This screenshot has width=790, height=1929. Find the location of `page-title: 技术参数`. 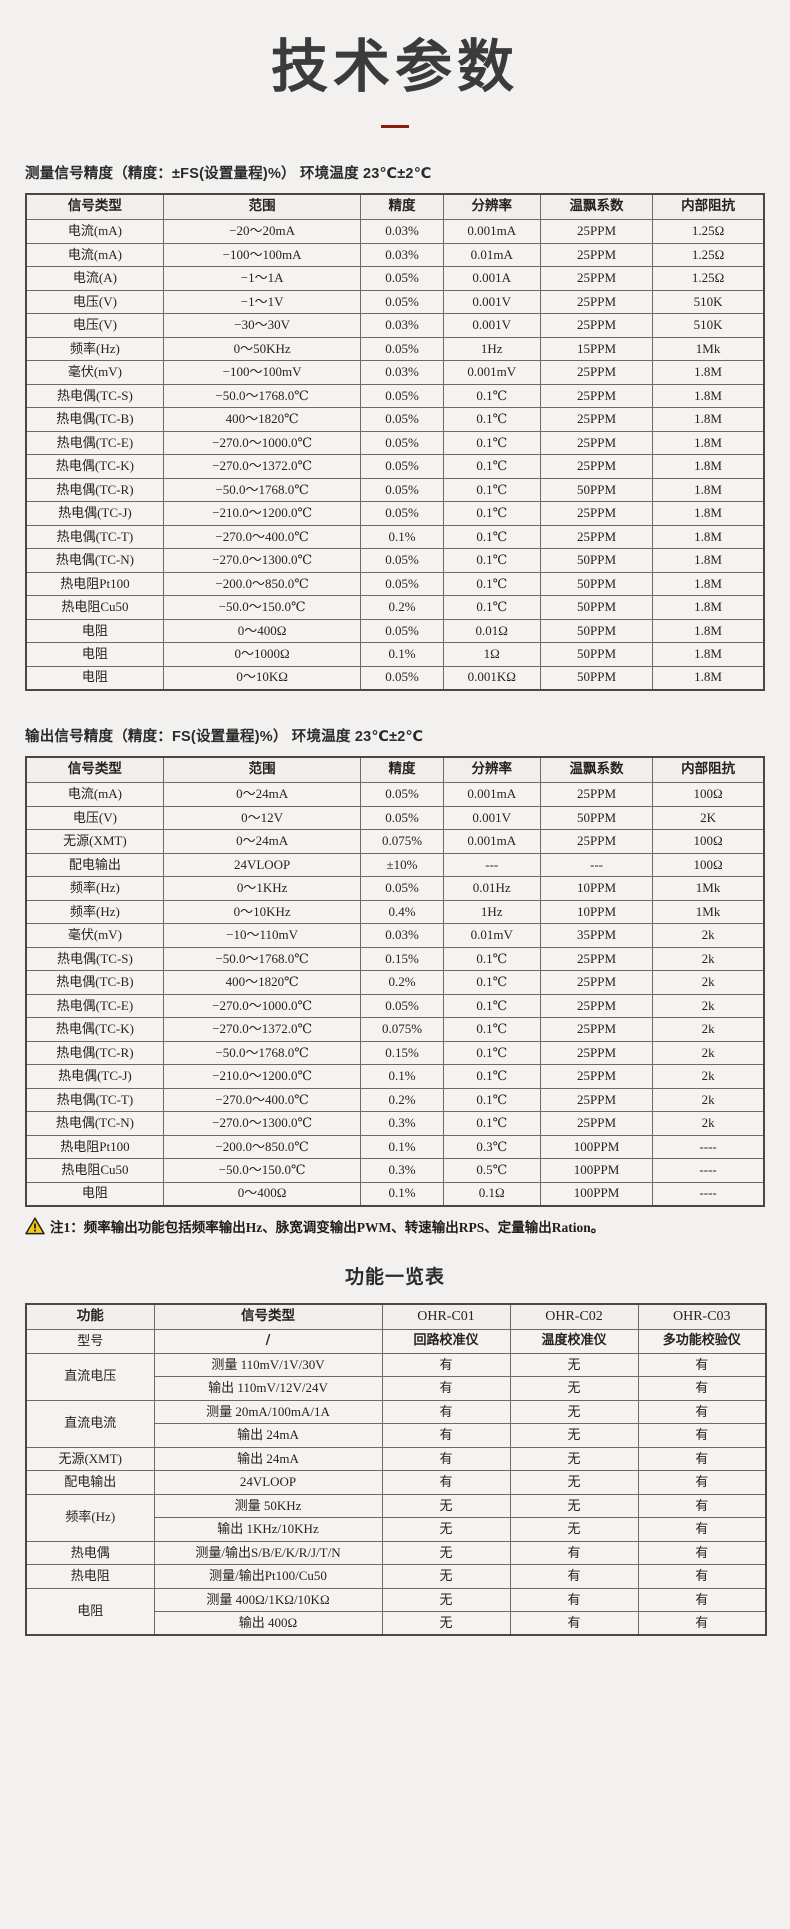

page-title: 技术参数 is located at coordinates (395, 67).